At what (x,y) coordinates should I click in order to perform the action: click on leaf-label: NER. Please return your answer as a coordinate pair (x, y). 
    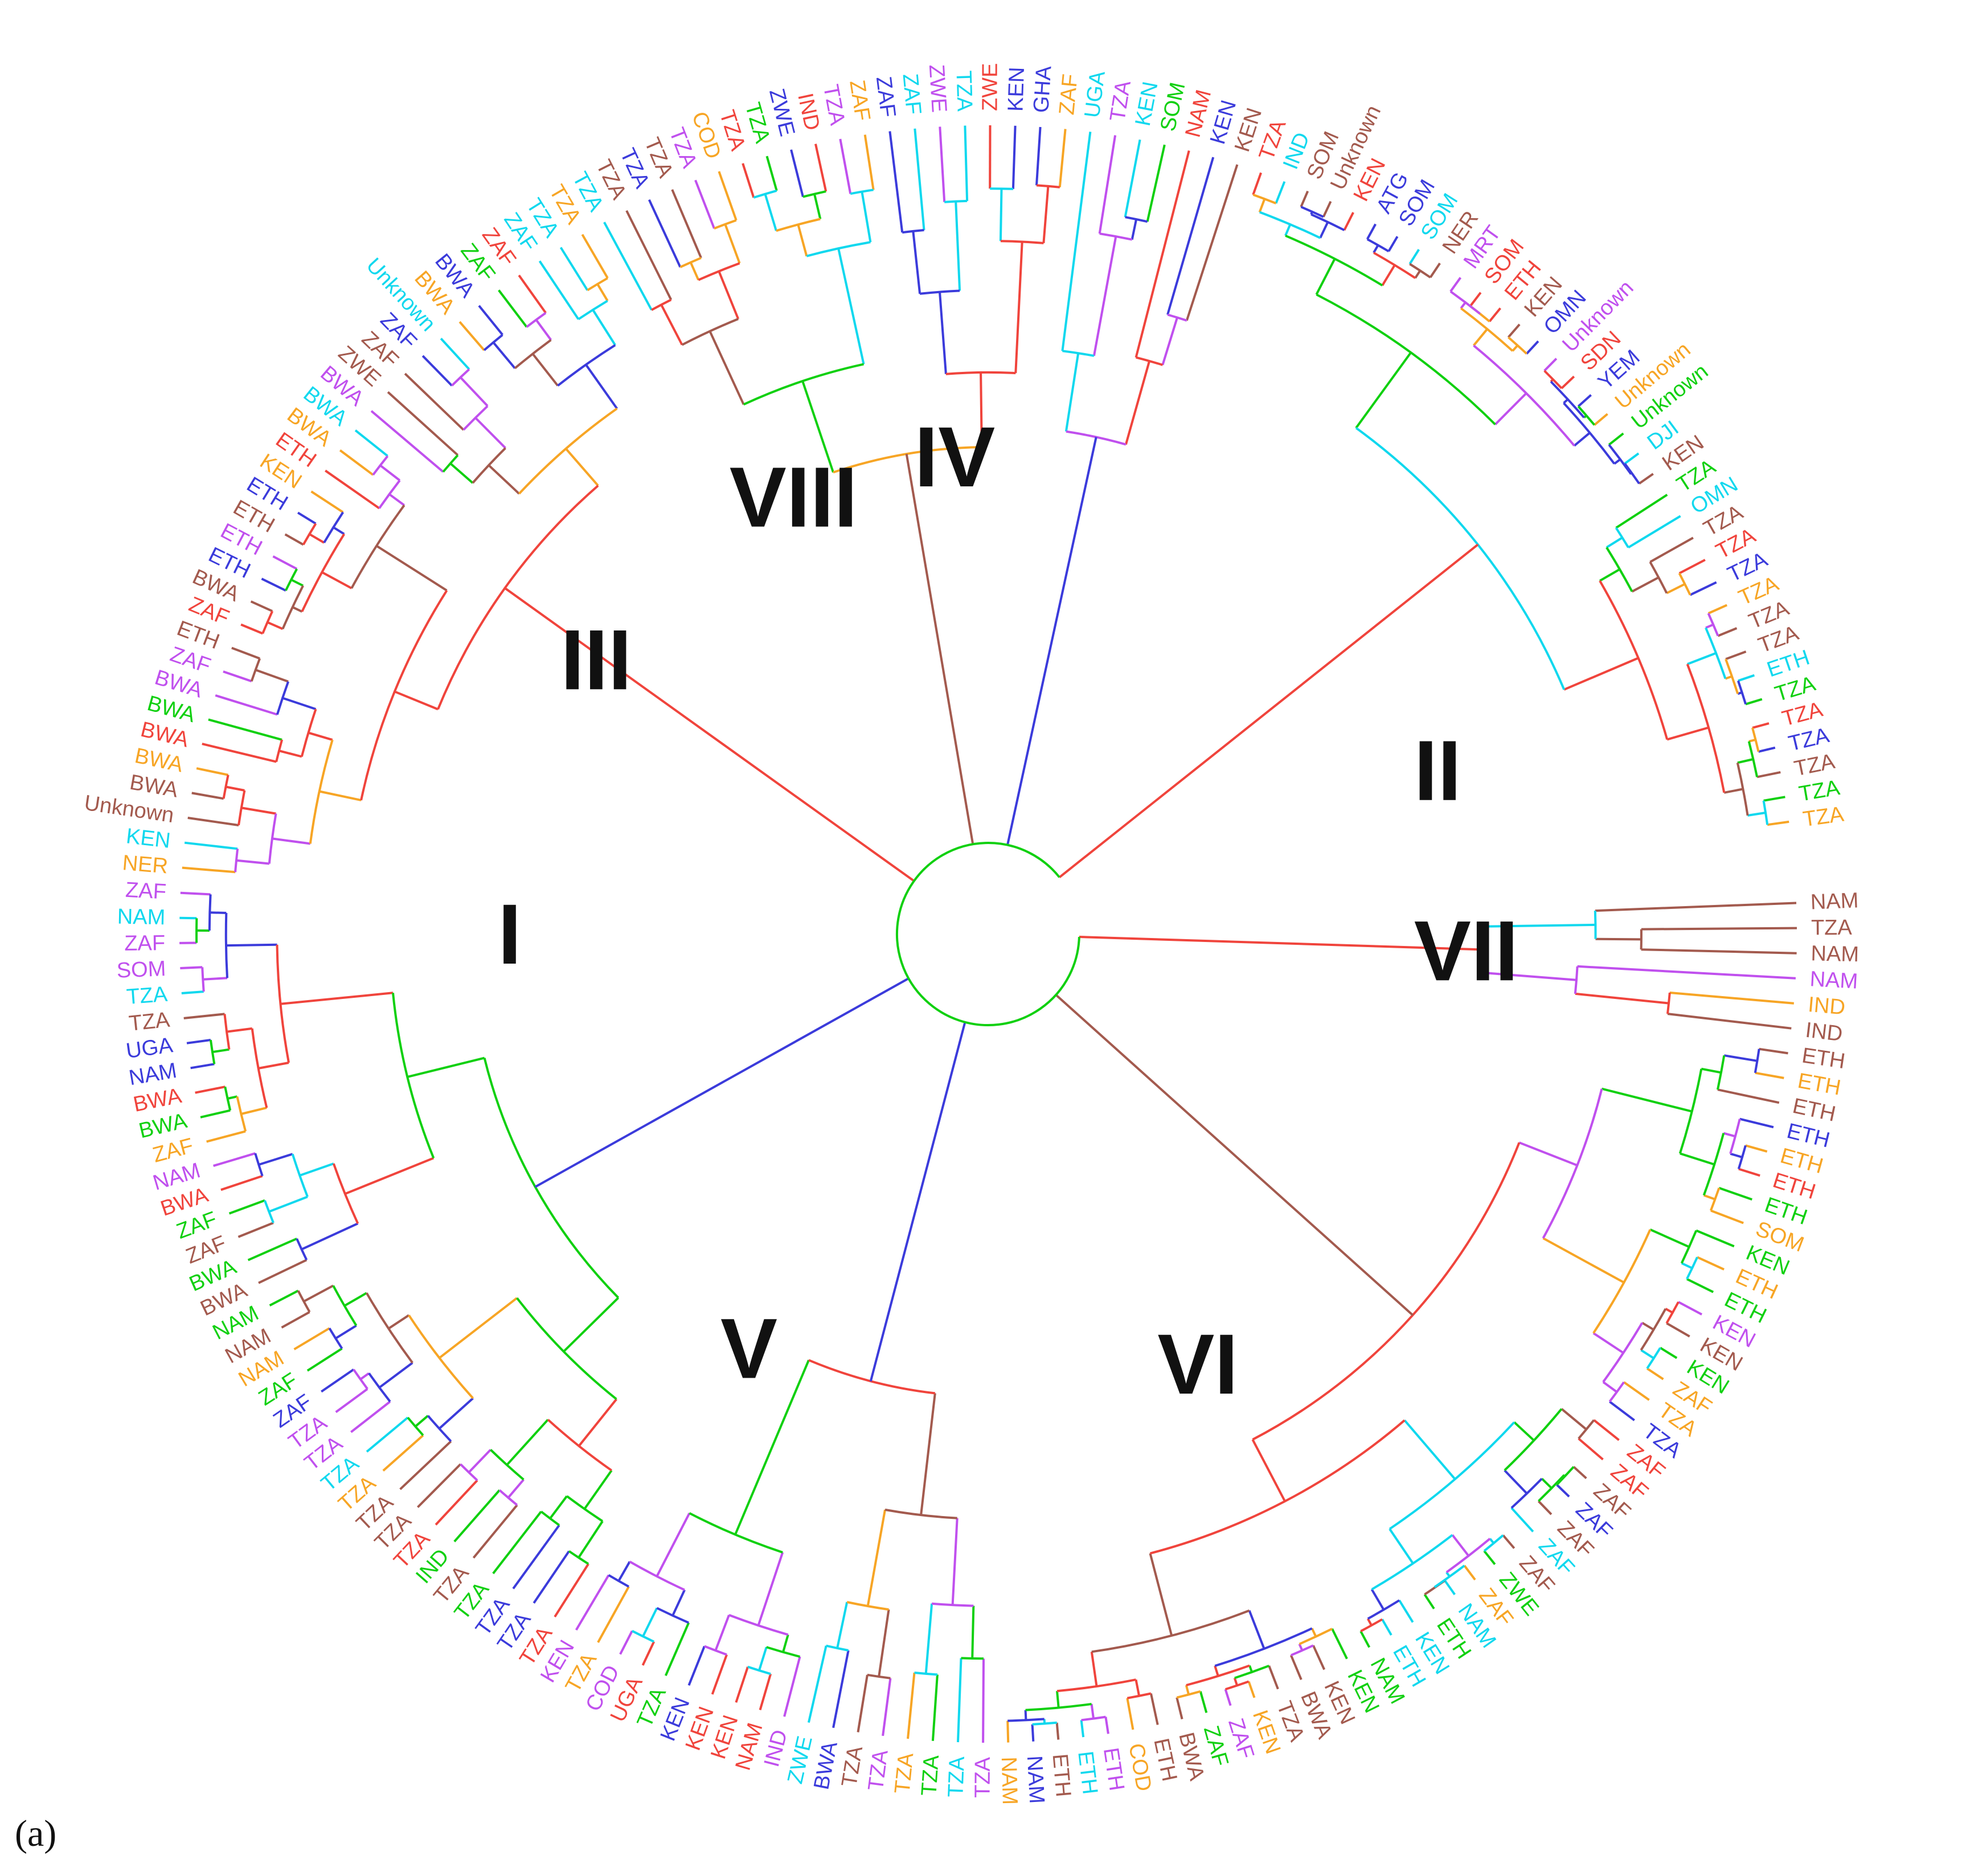
    Looking at the image, I should click on (145, 864).